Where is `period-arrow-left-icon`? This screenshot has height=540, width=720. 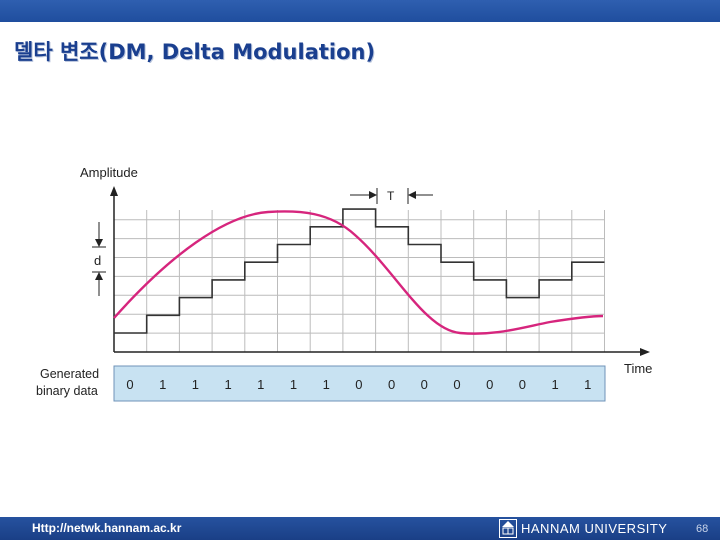
period-arrow-left-icon is located at coordinates (412, 195).